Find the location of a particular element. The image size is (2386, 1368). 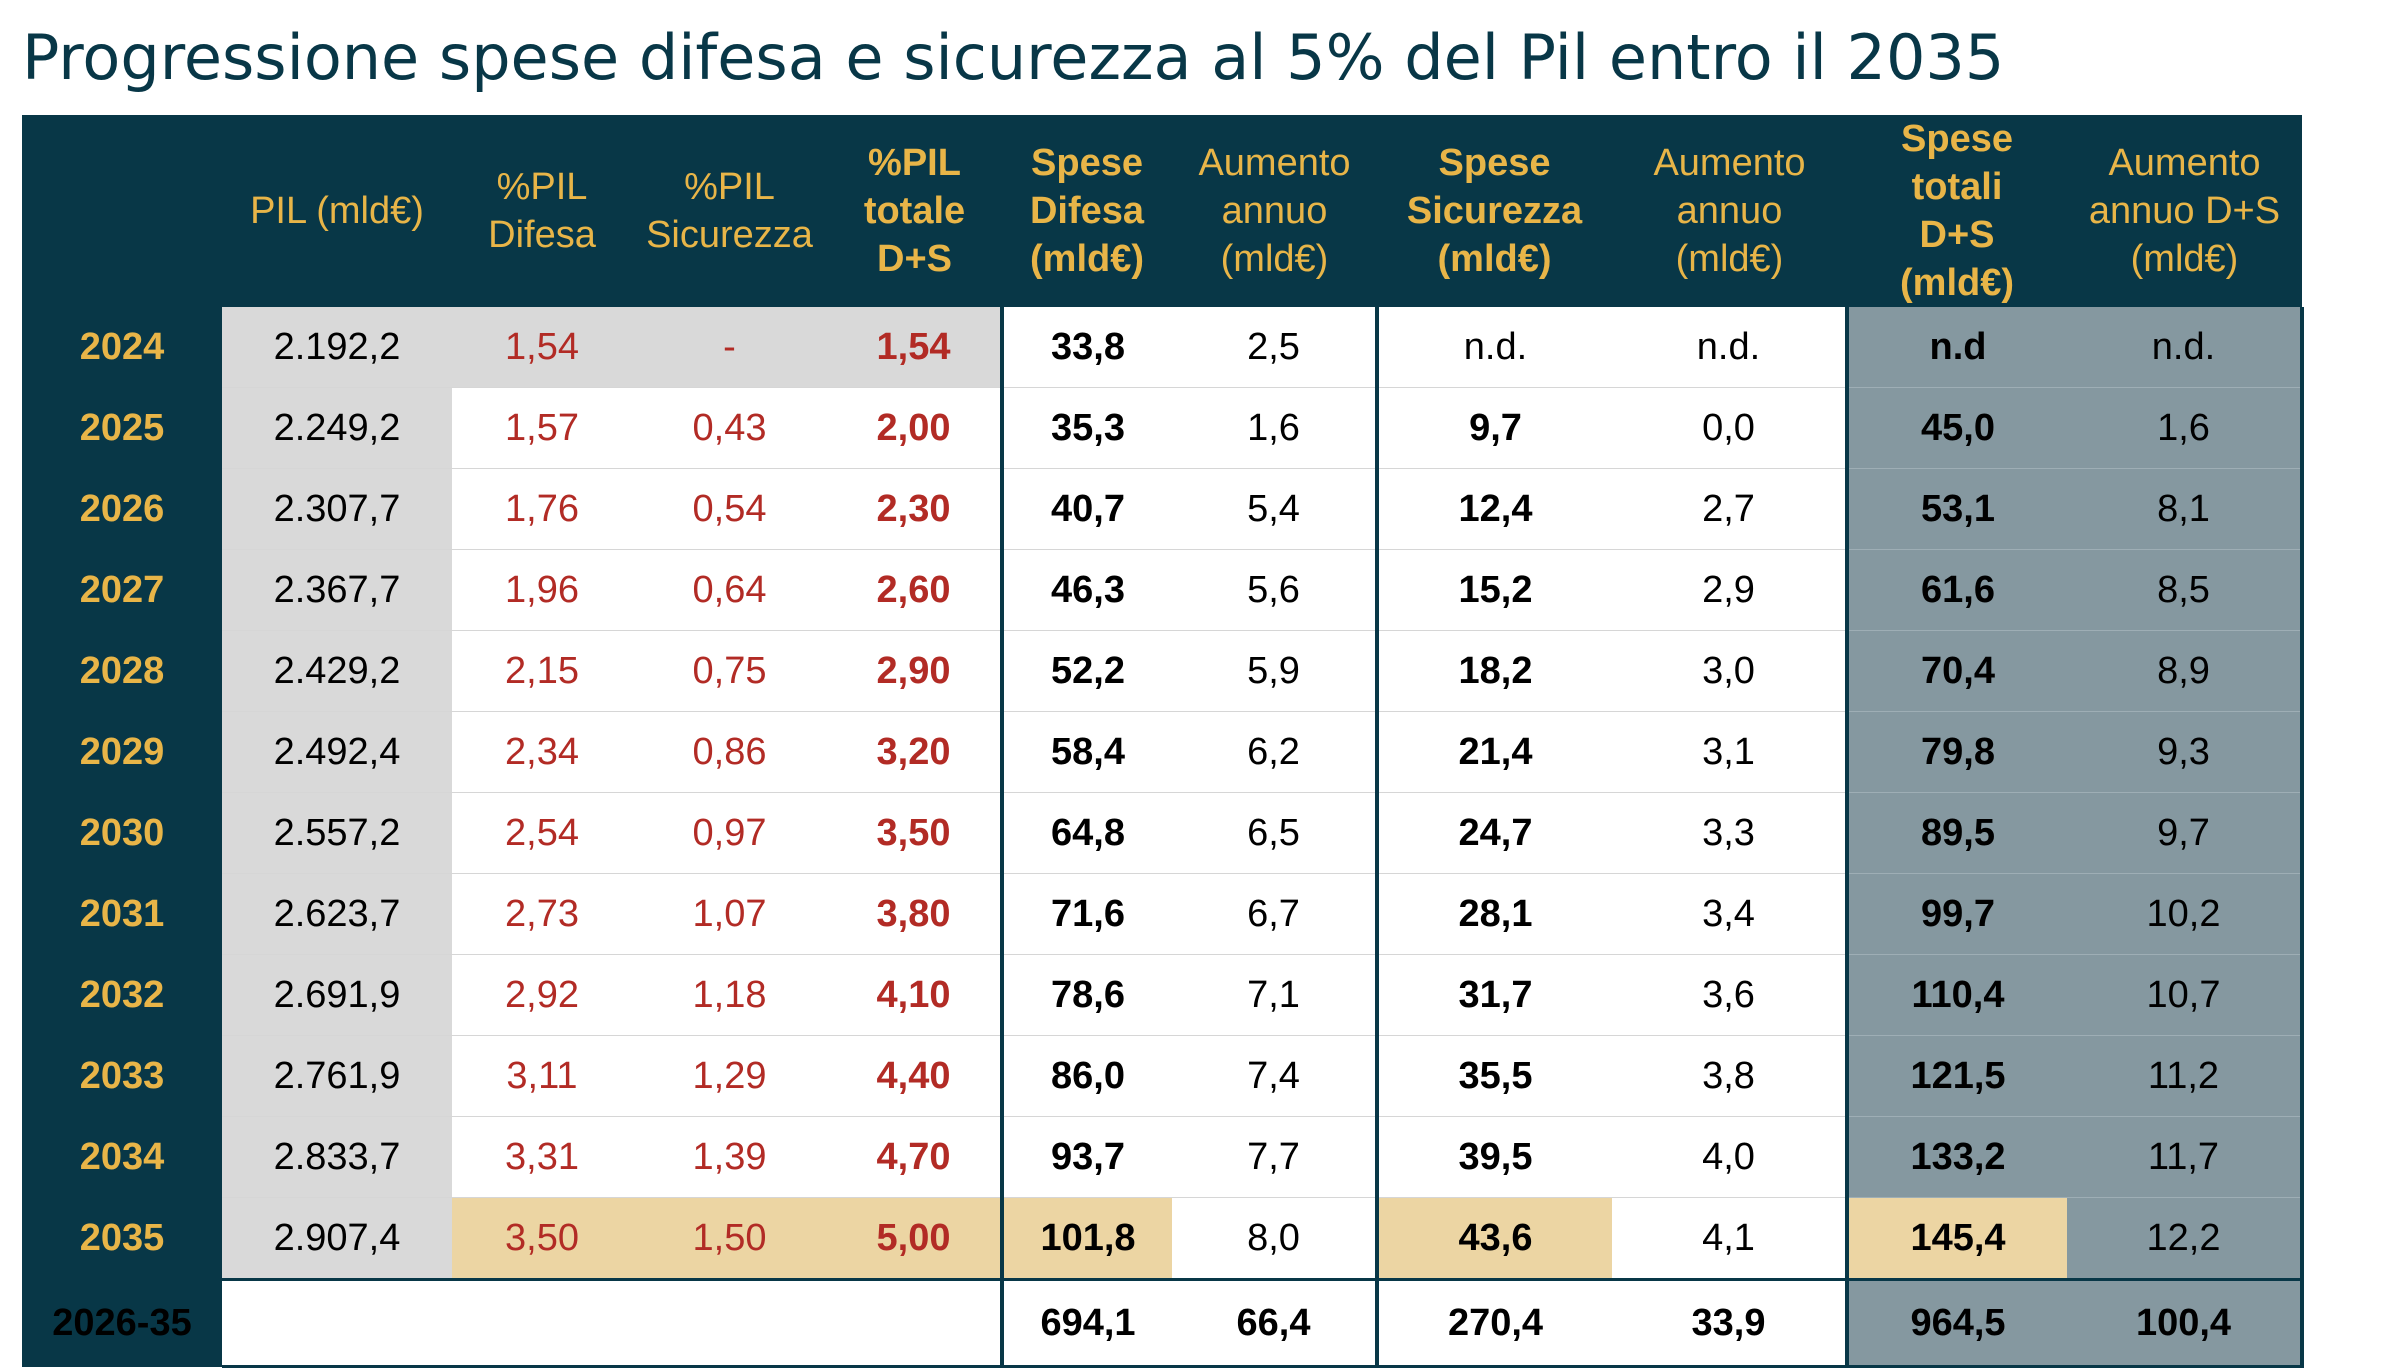

pil-difesa-cell: 2,92 is located at coordinates (542, 995).